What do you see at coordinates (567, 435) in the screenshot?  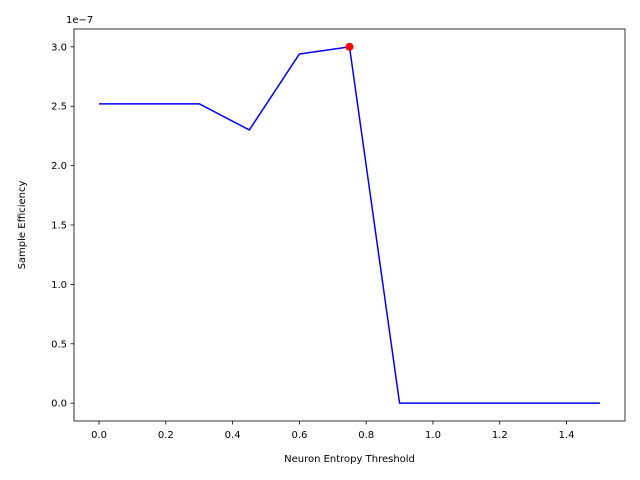 I see `x-tick-label: 1.4` at bounding box center [567, 435].